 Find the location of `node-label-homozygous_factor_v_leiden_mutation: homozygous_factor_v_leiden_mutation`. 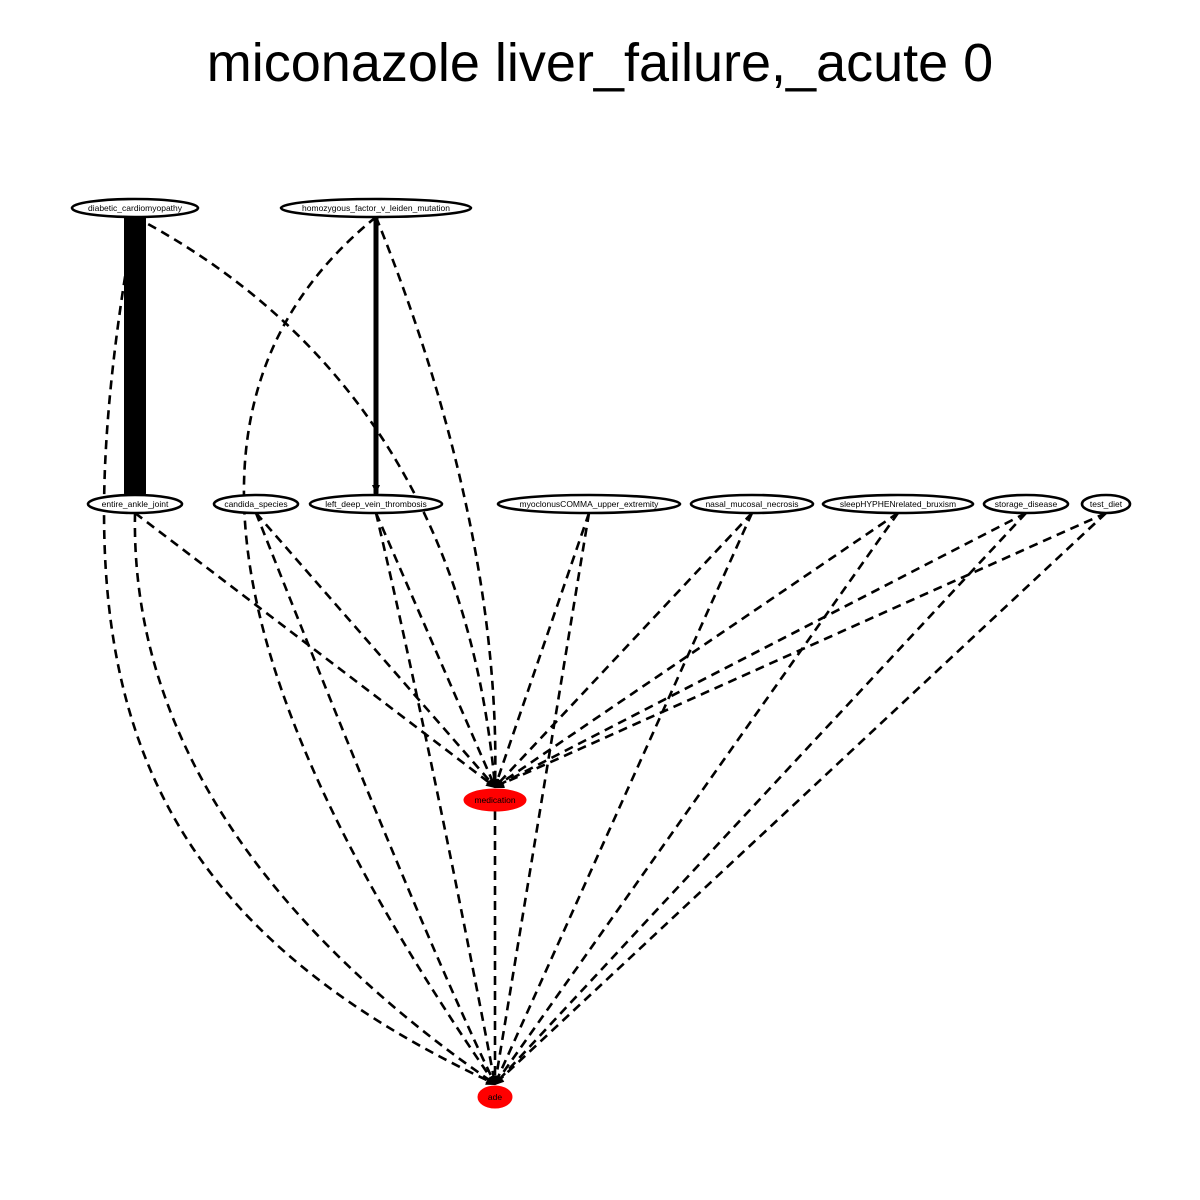

node-label-homozygous_factor_v_leiden_mutation: homozygous_factor_v_leiden_mutation is located at coordinates (376, 208).